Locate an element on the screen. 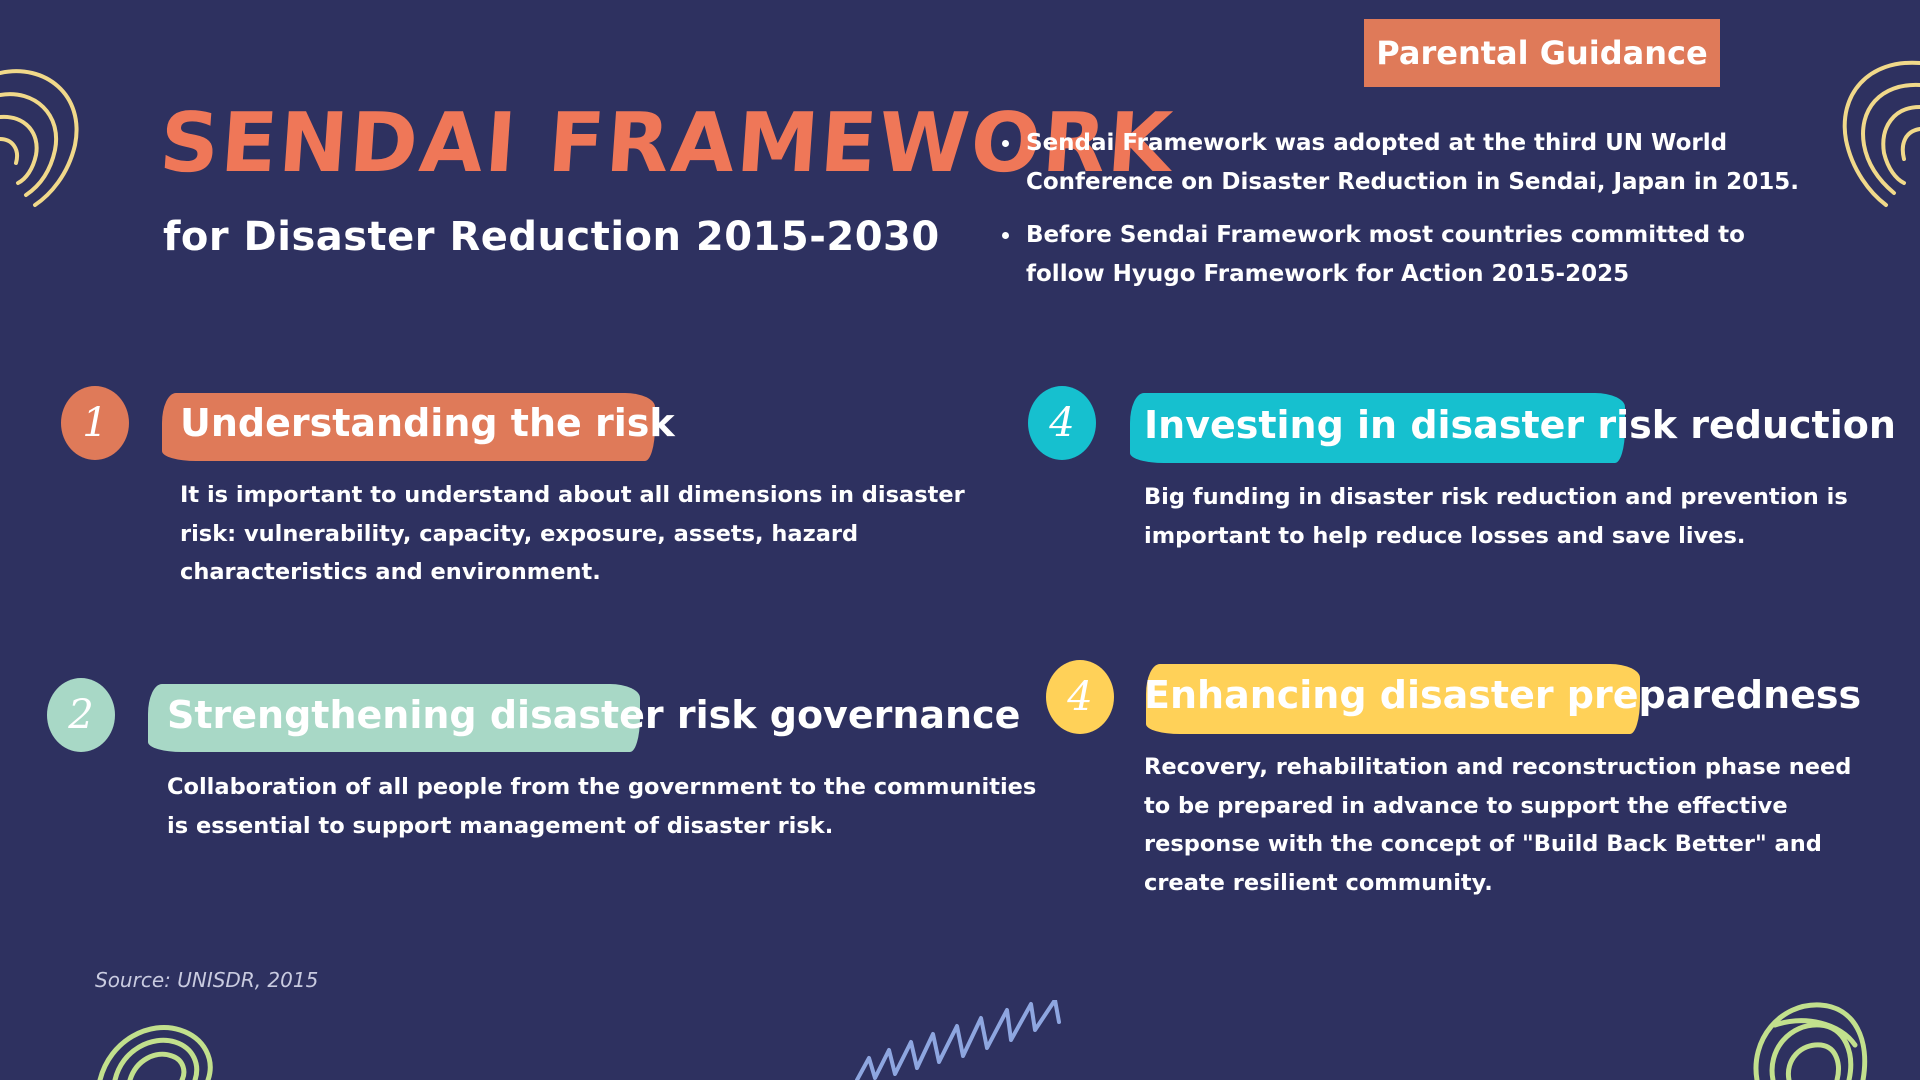 This screenshot has width=1920, height=1080. priority-2-title: Strengthening disaster risk governance is located at coordinates (594, 715).